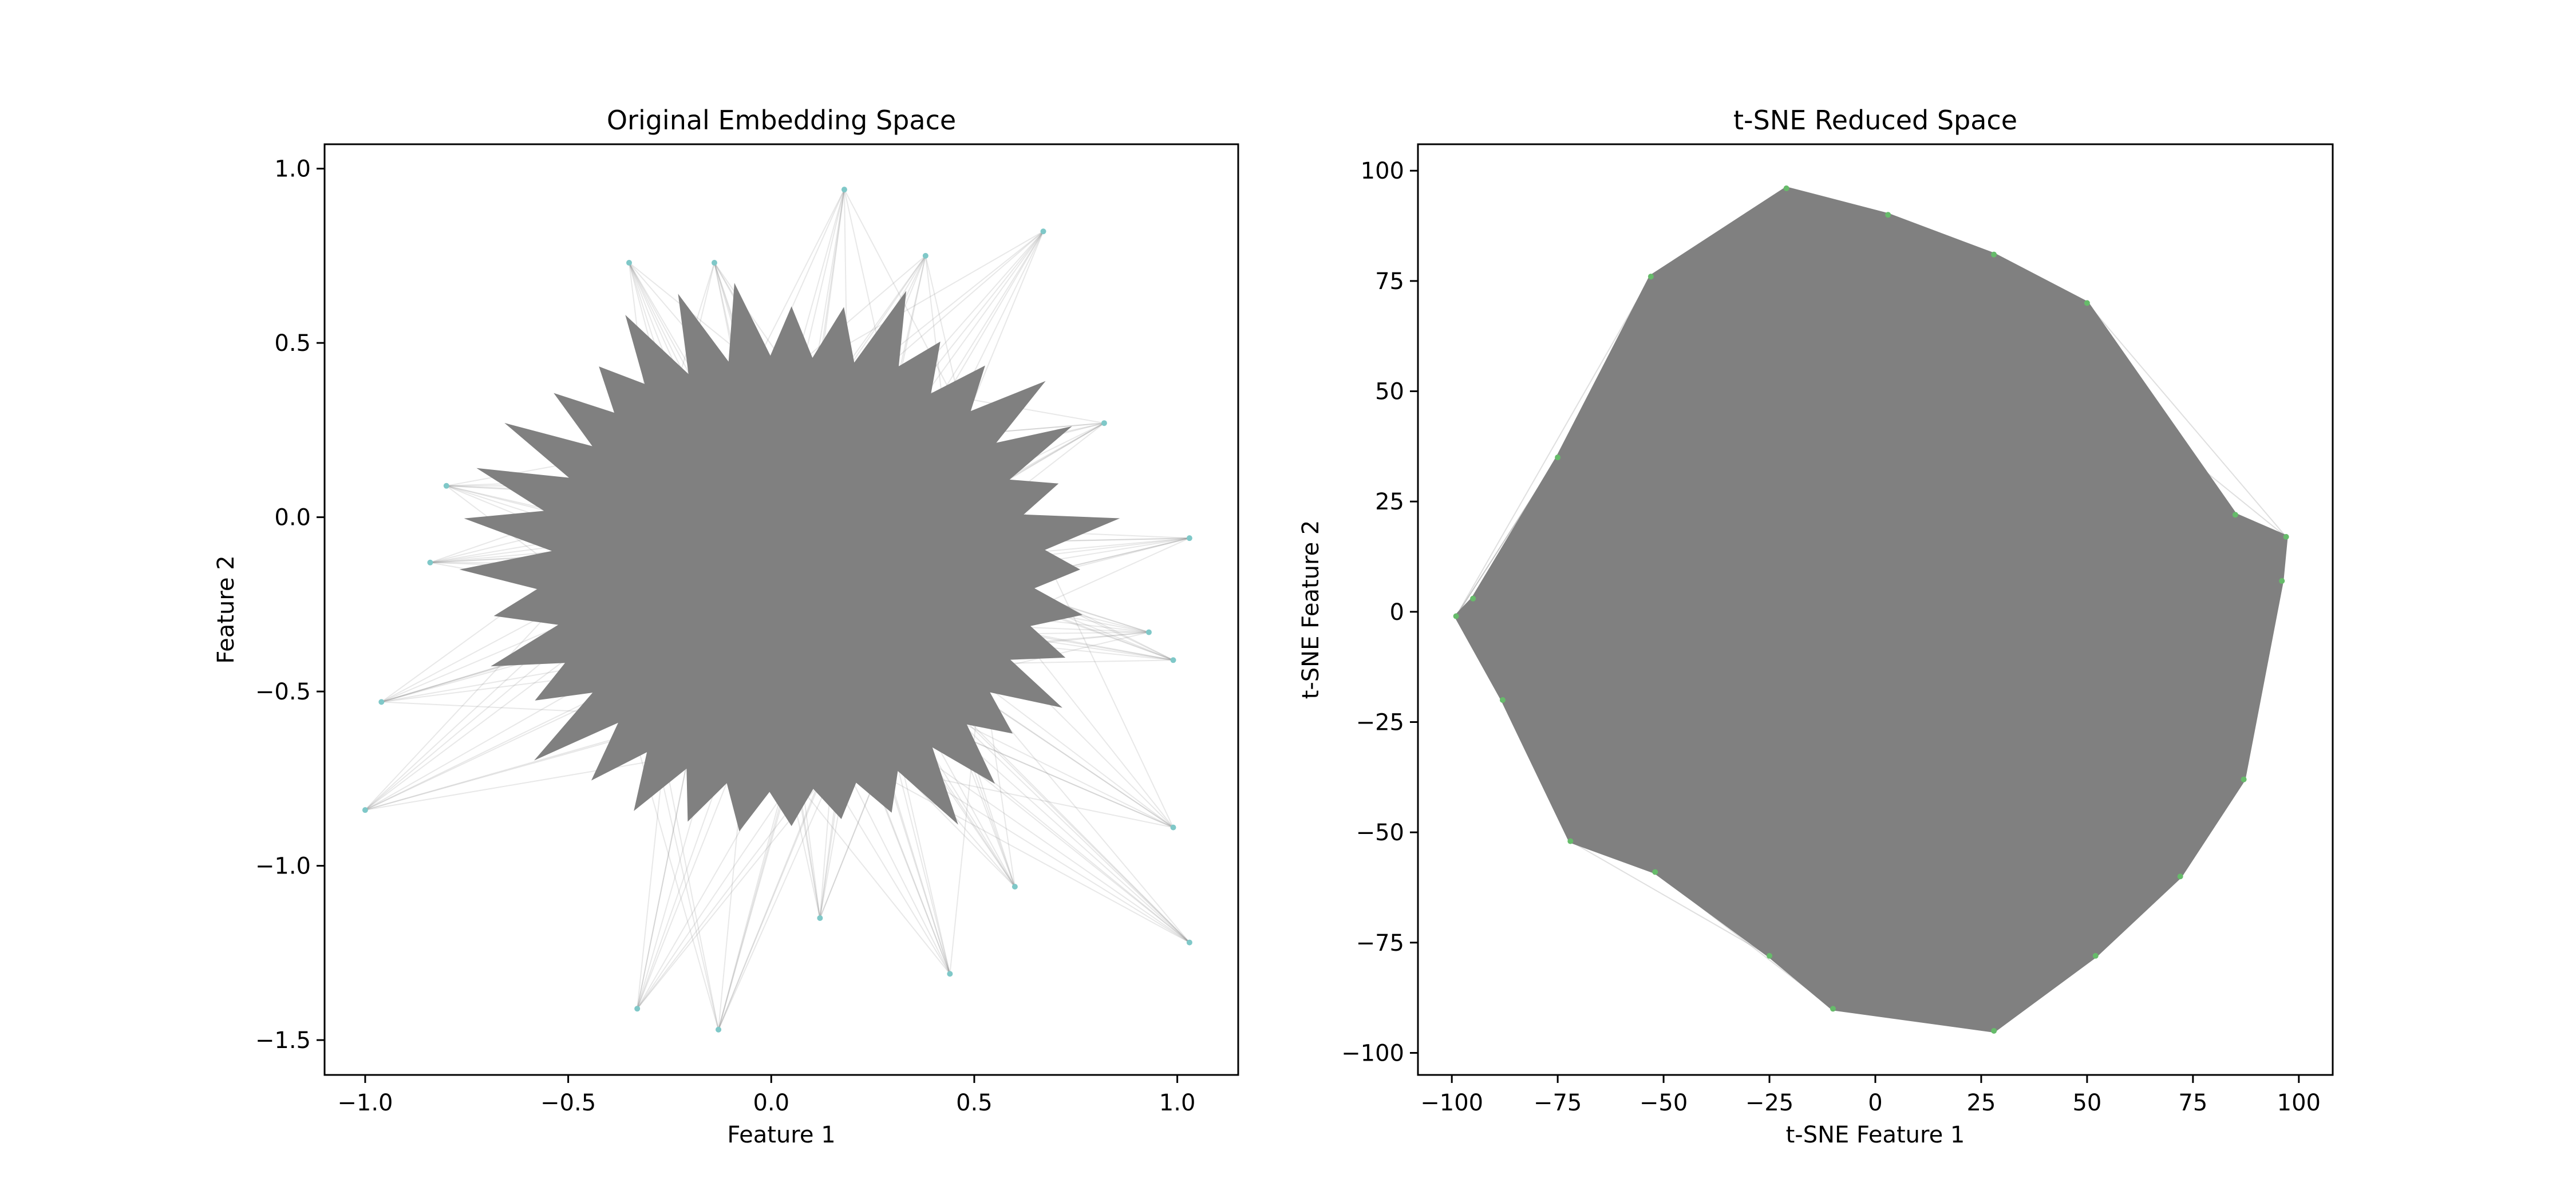  I want to click on x-tick-label: 0.0, so click(771, 1103).